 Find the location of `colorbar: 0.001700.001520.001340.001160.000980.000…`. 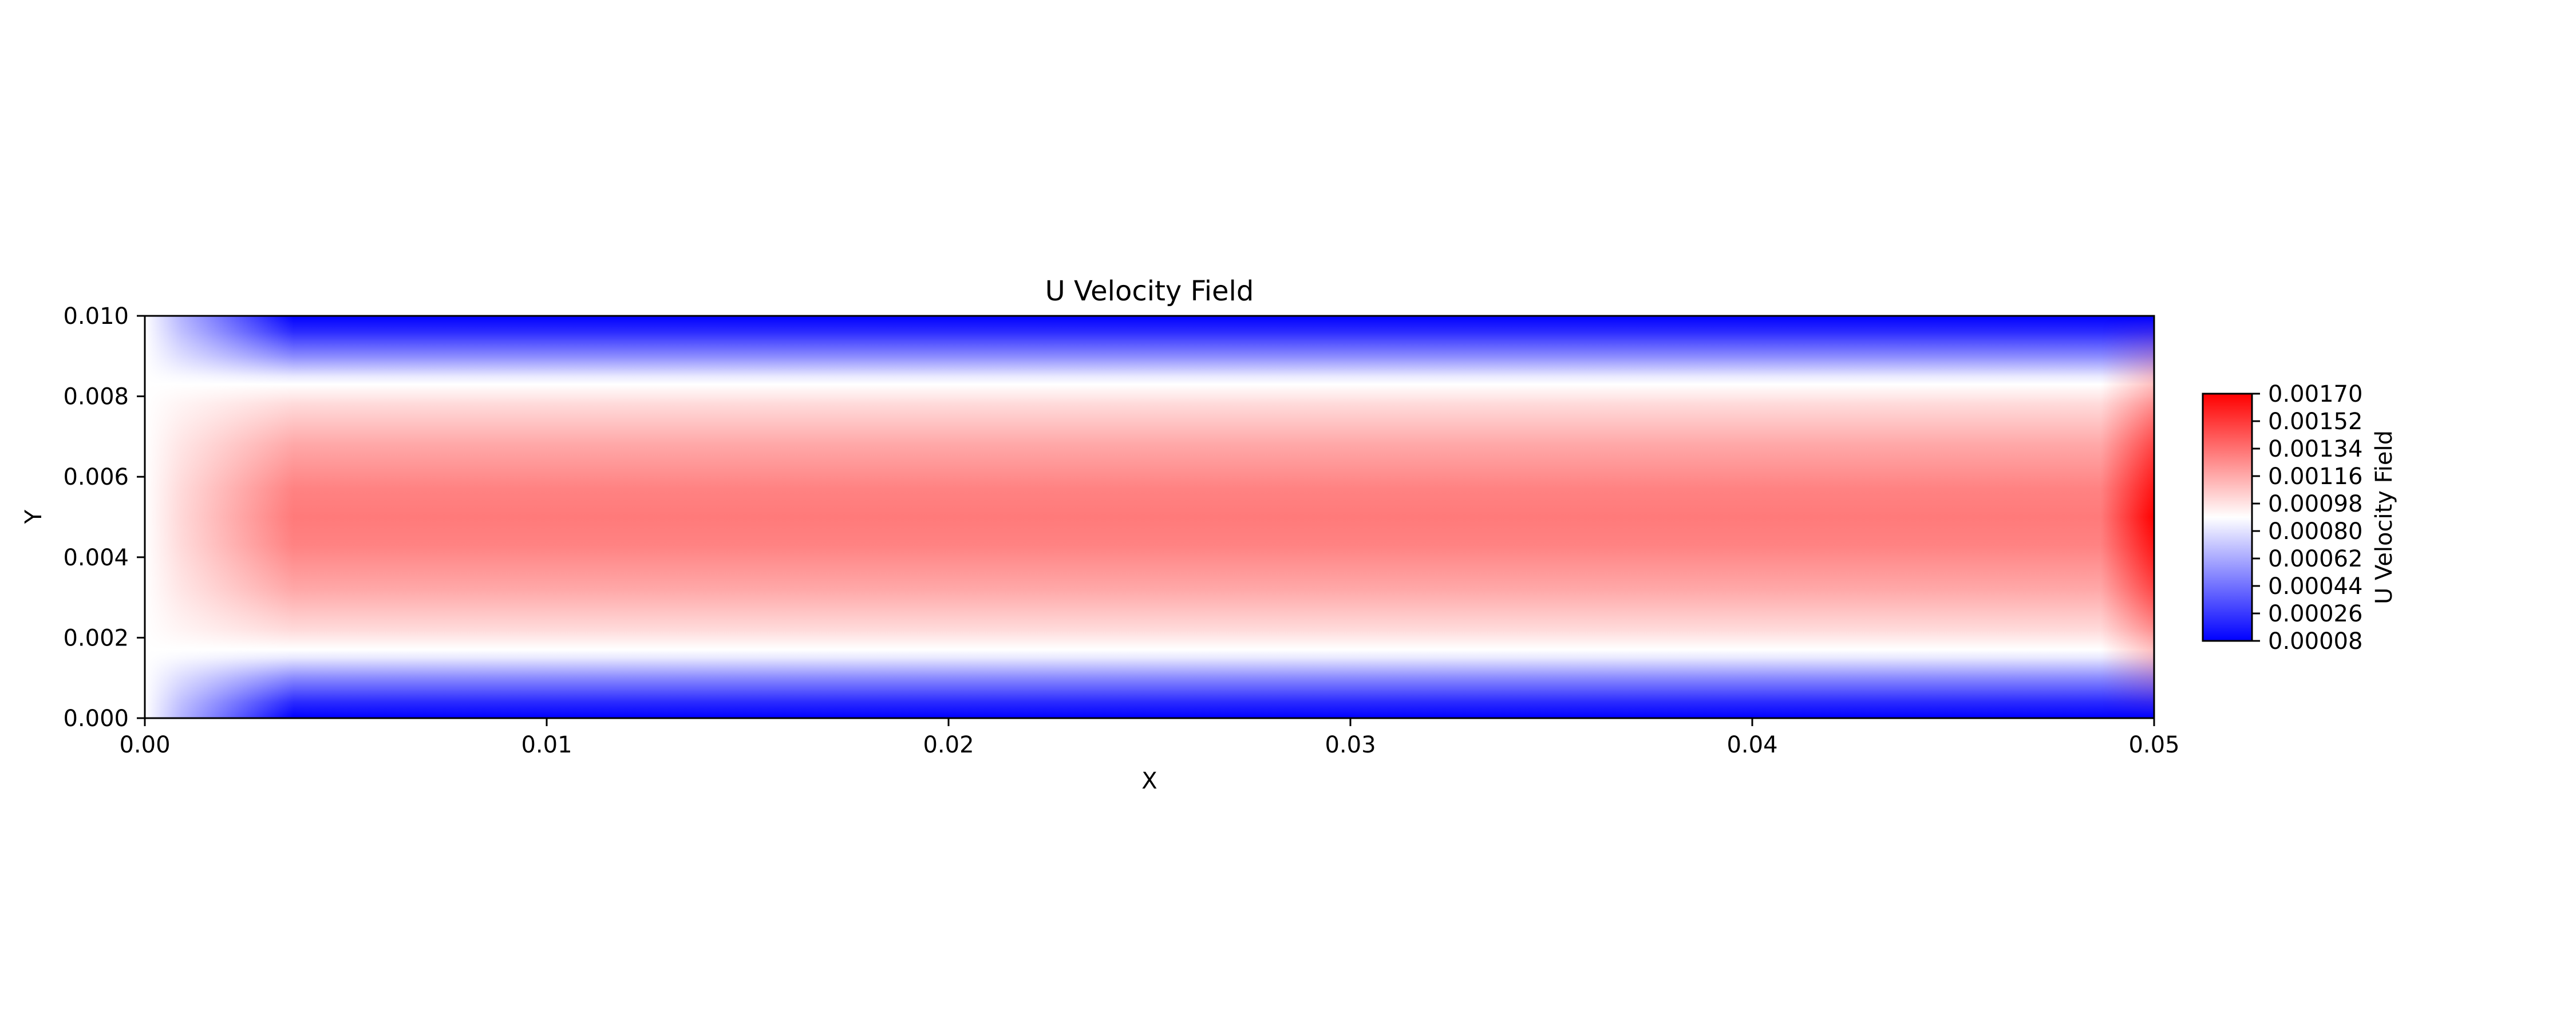

colorbar: 0.001700.001520.001340.001160.000980.000… is located at coordinates (2299, 518).